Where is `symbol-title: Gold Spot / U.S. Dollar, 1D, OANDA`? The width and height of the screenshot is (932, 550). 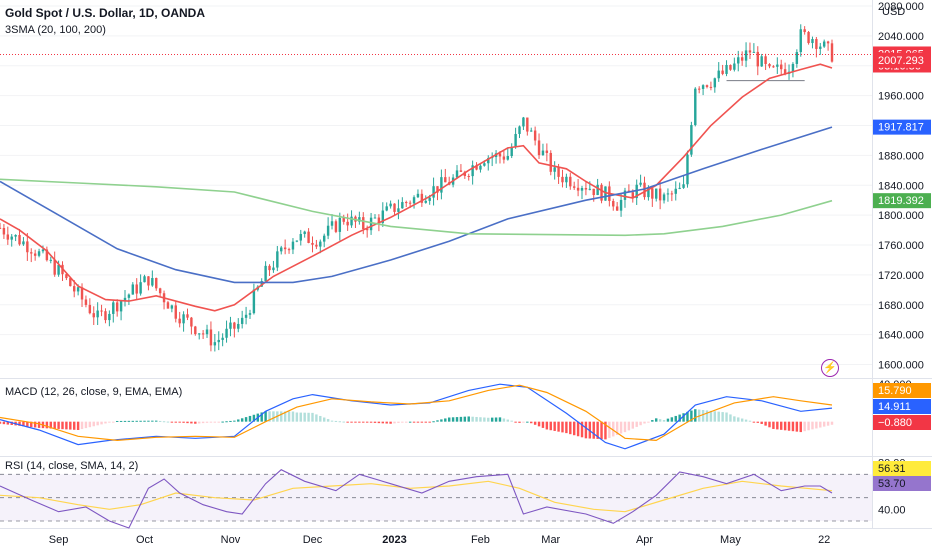
symbol-title: Gold Spot / U.S. Dollar, 1D, OANDA is located at coordinates (105, 13).